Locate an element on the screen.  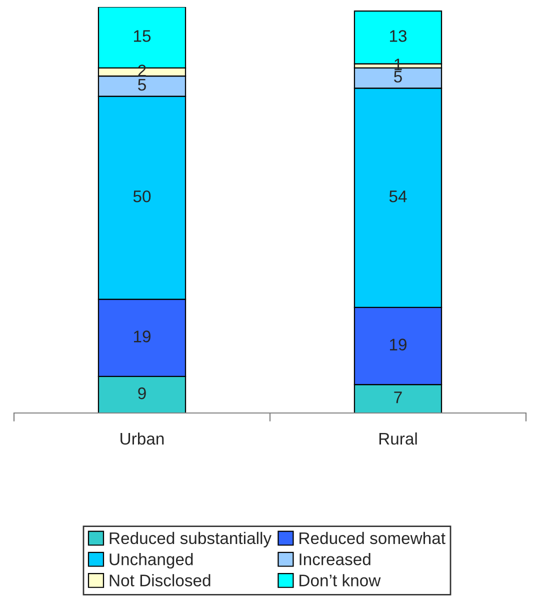
data-label: 15 is located at coordinates (142, 36).